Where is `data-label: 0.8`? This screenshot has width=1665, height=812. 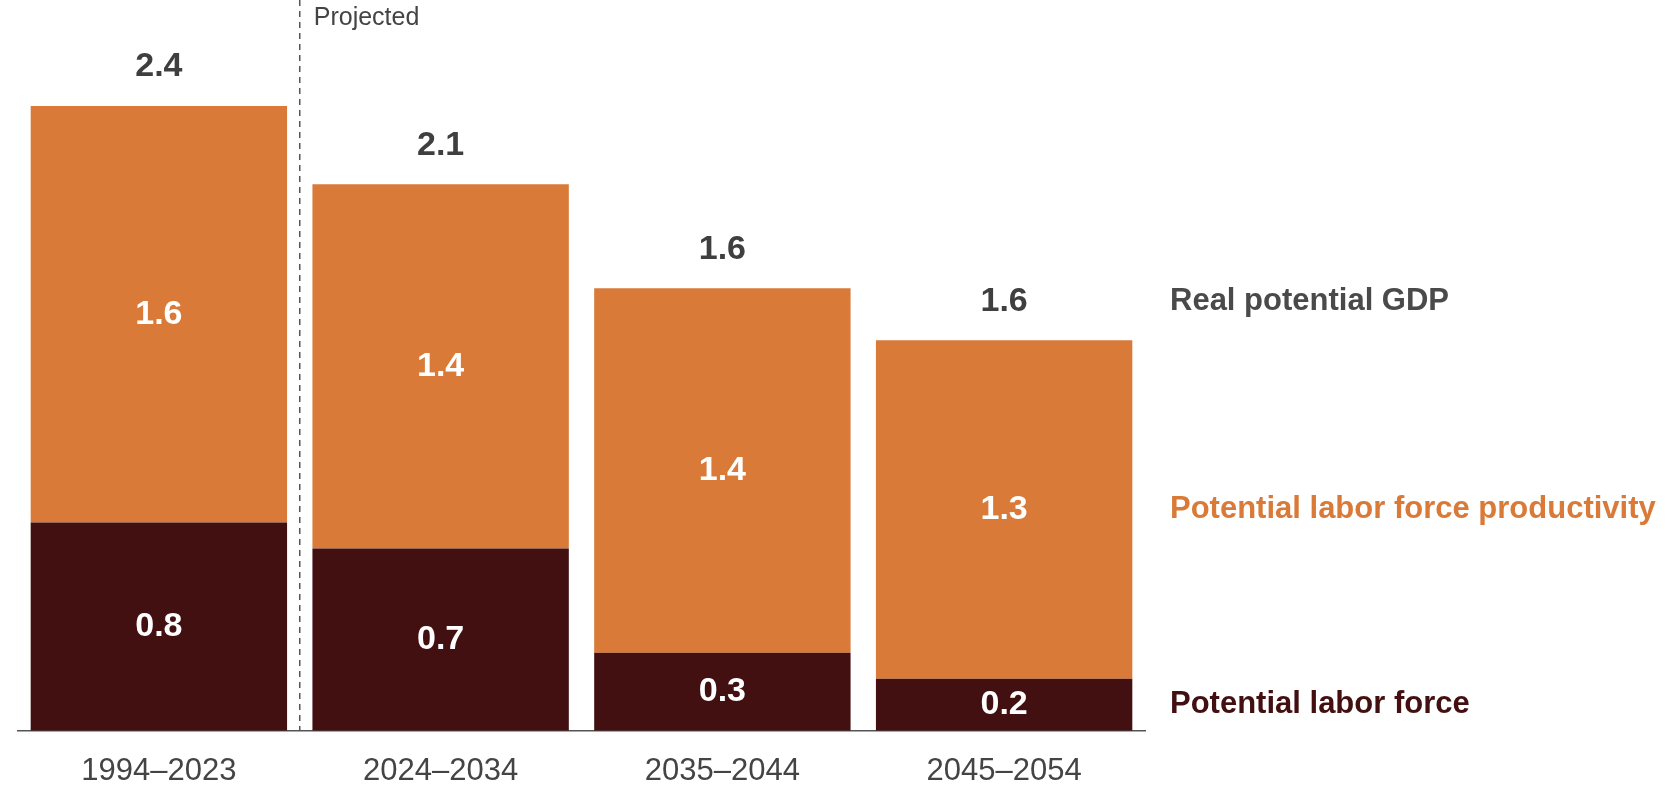 data-label: 0.8 is located at coordinates (159, 624).